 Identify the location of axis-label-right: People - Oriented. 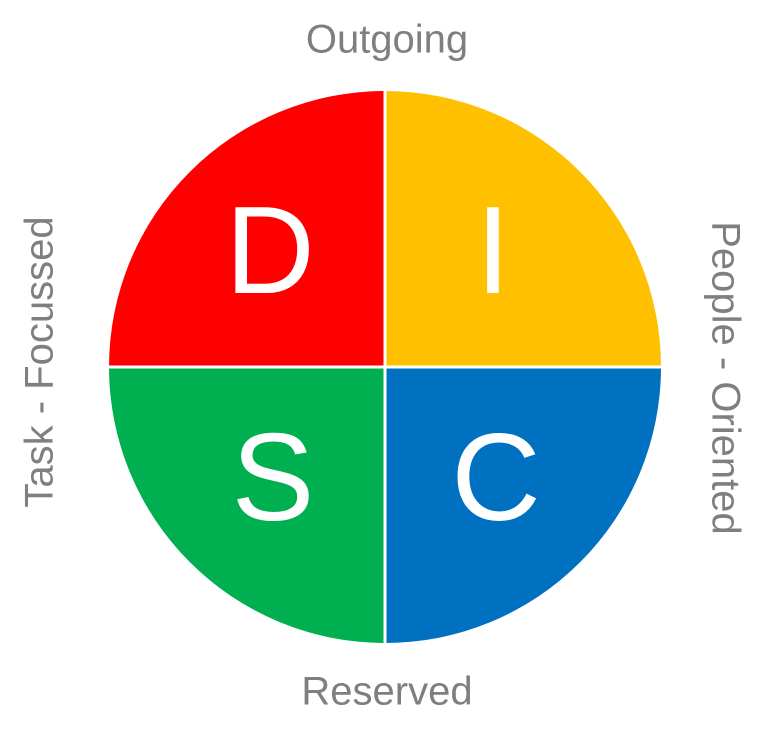
(725, 378).